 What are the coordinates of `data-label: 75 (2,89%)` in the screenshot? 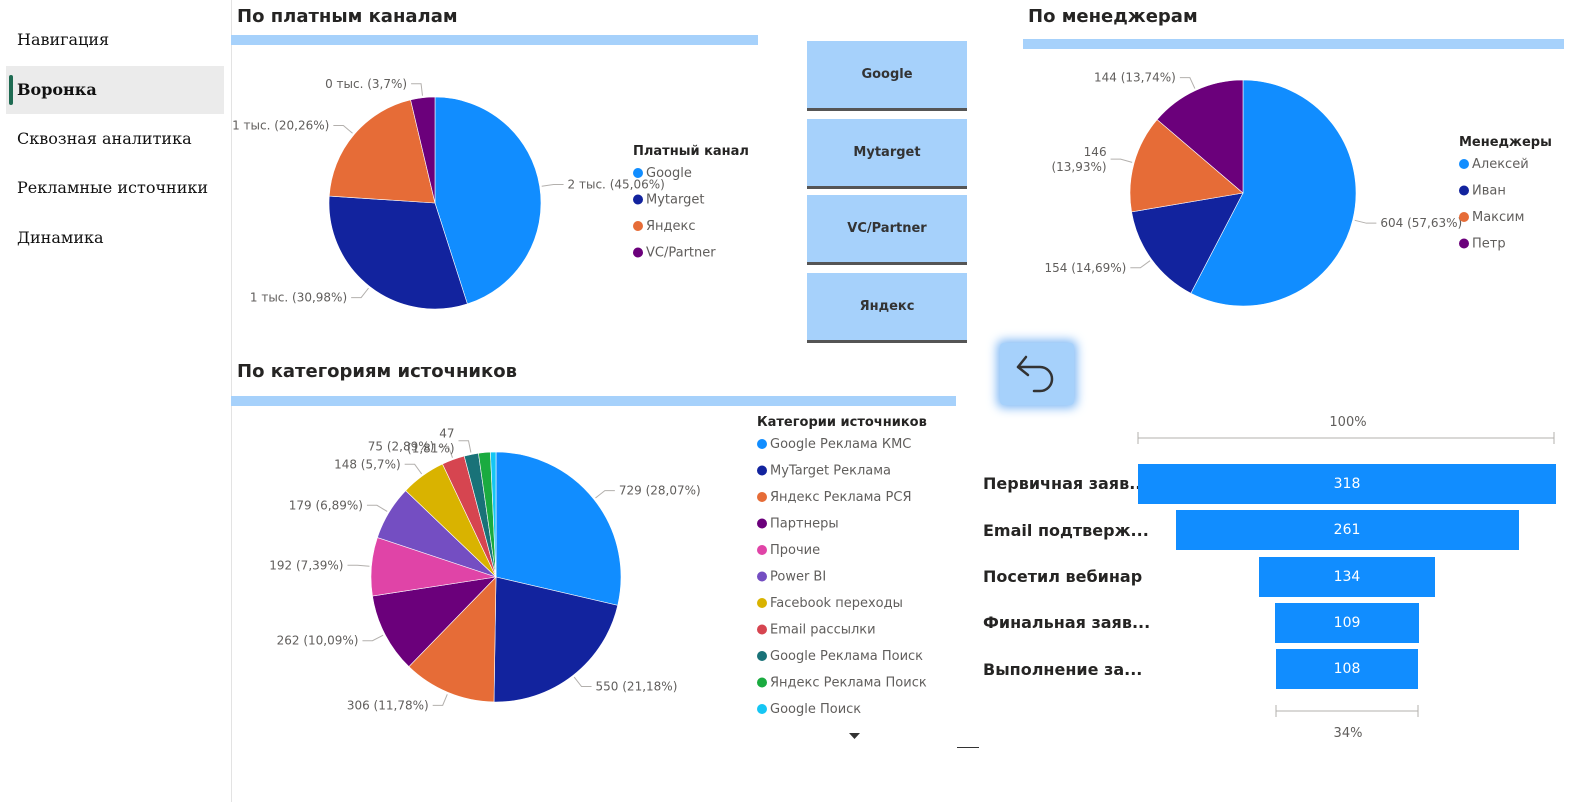 It's located at (401, 446).